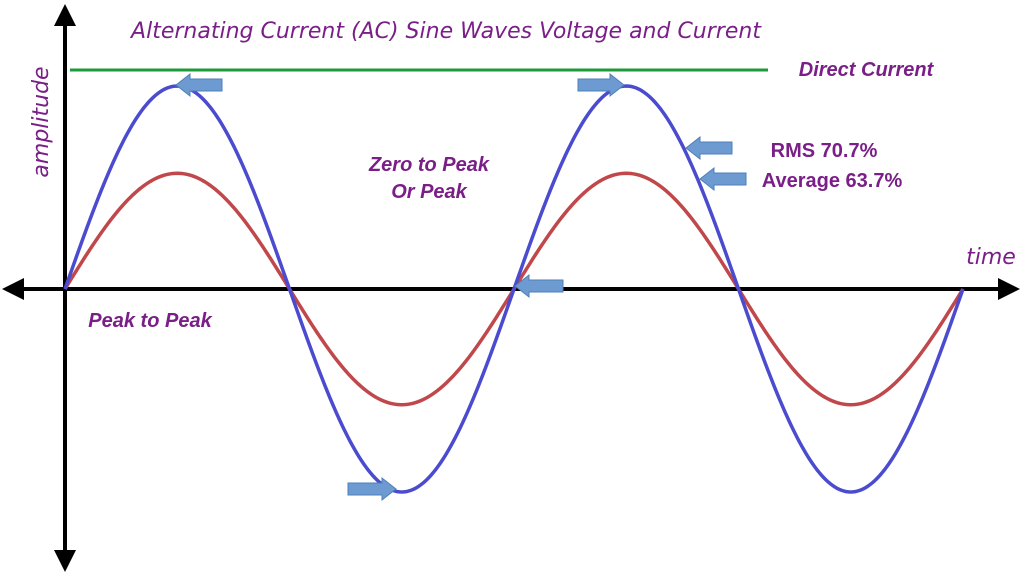  Describe the element at coordinates (41, 121) in the screenshot. I see `y-axis-label: amplitude` at that location.